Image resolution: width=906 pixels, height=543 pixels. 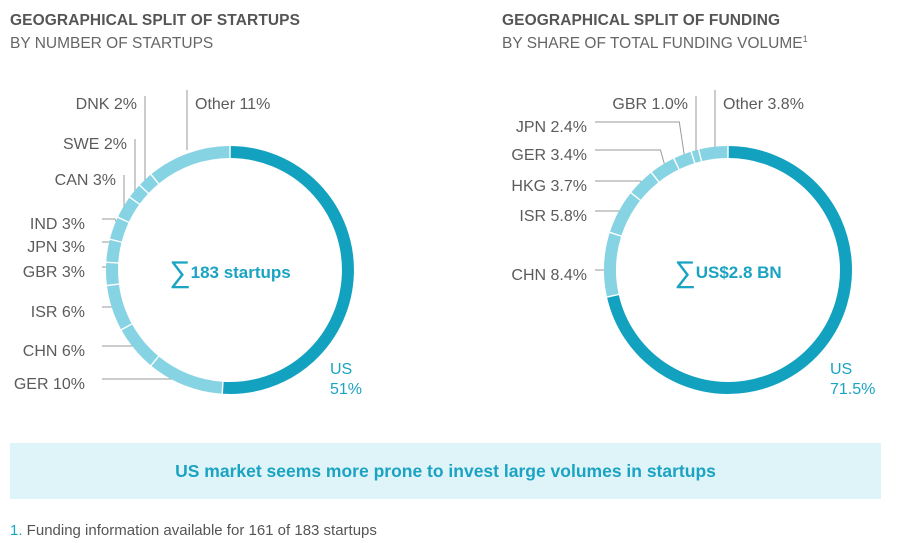 I want to click on slice-label-jpn: JPN 2.4%, so click(x=551, y=127).